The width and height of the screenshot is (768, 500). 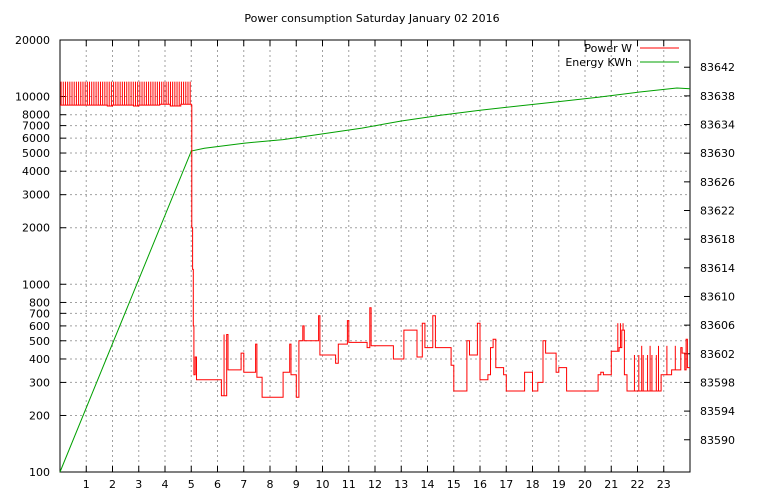 What do you see at coordinates (717, 354) in the screenshot?
I see `y-right-tick-label: 83602` at bounding box center [717, 354].